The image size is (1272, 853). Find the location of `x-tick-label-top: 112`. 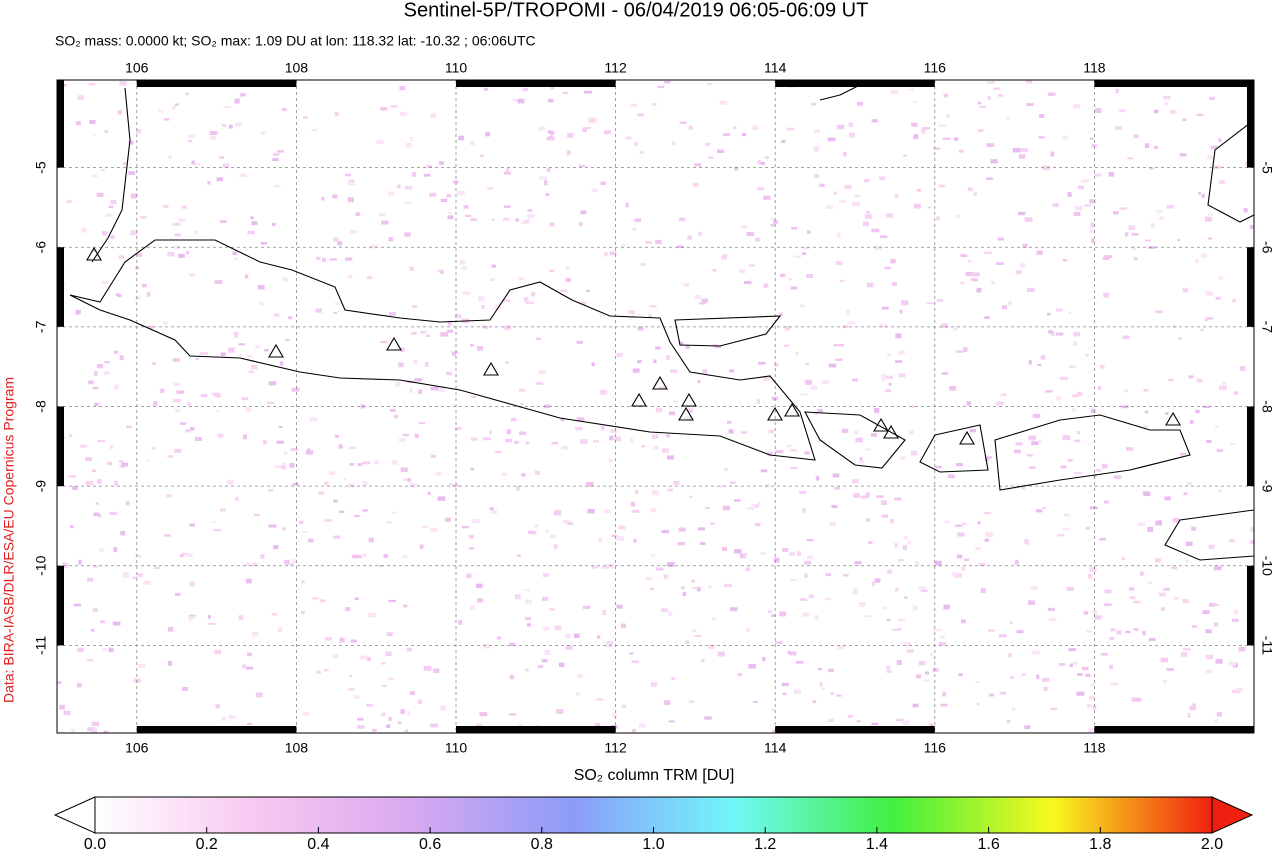

x-tick-label-top: 112 is located at coordinates (615, 68).